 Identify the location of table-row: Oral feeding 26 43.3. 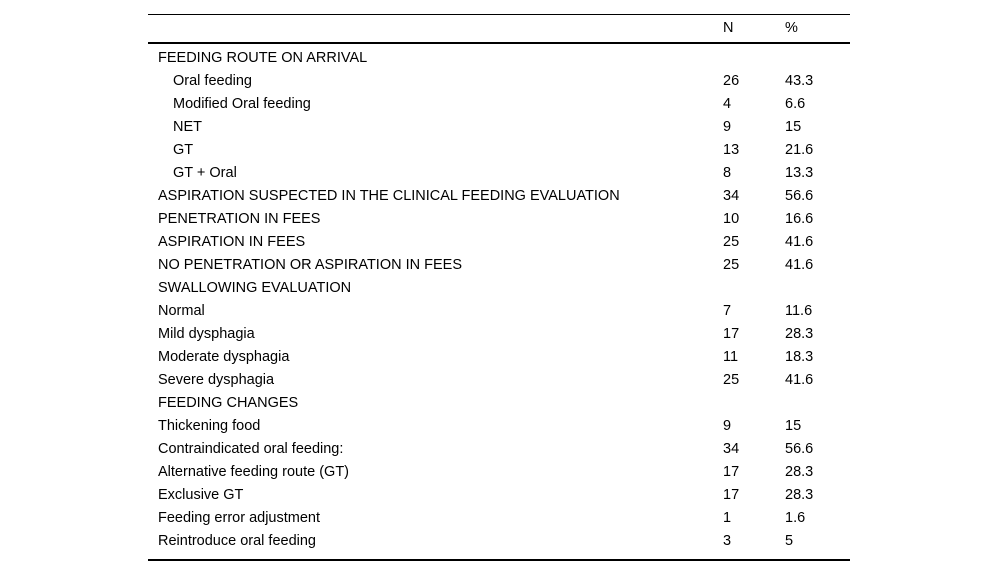
(499, 81).